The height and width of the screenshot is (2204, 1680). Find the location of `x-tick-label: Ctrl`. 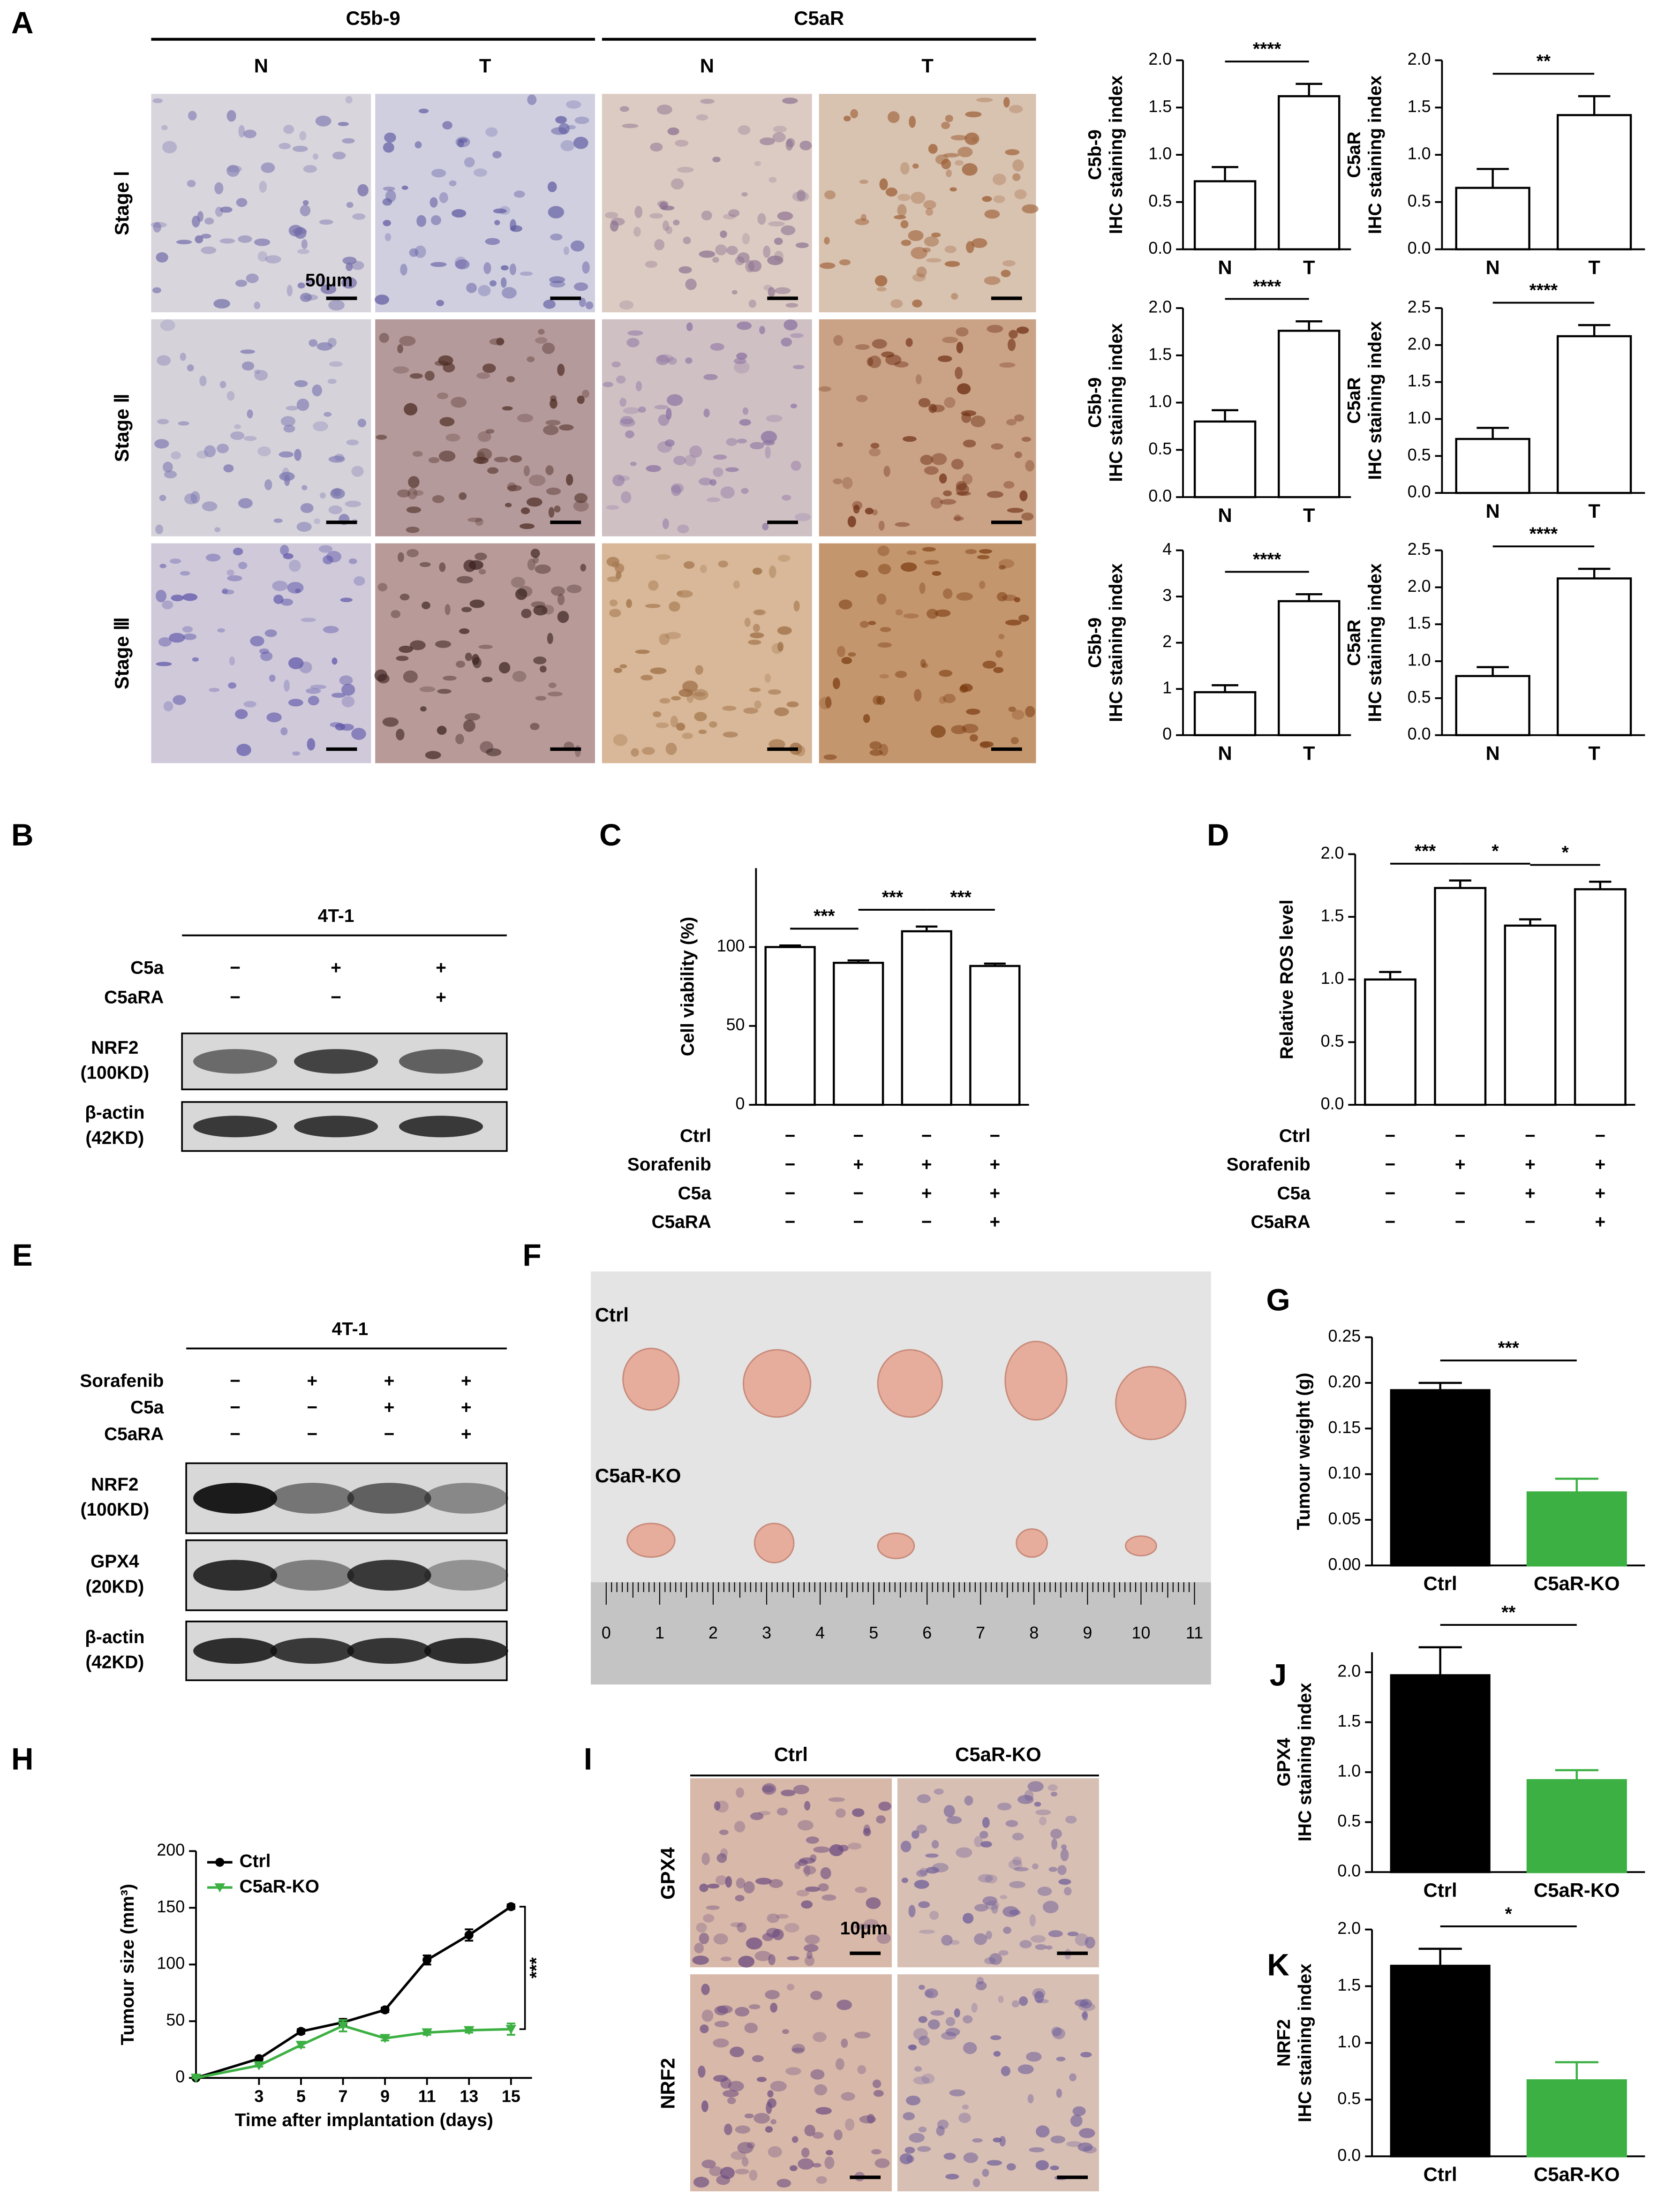

x-tick-label: Ctrl is located at coordinates (1440, 1583).